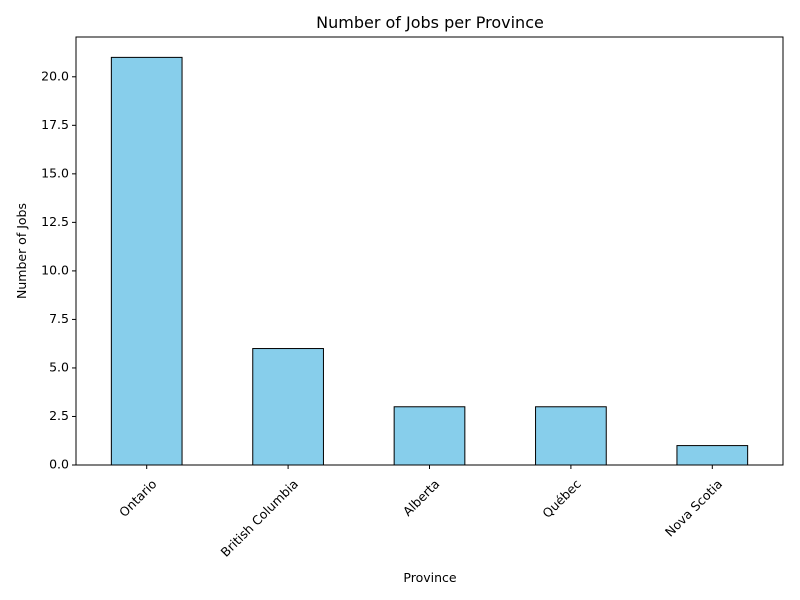 This screenshot has width=800, height=600. Describe the element at coordinates (21, 251) in the screenshot. I see `y-axis-label: Number of Jobs` at that location.